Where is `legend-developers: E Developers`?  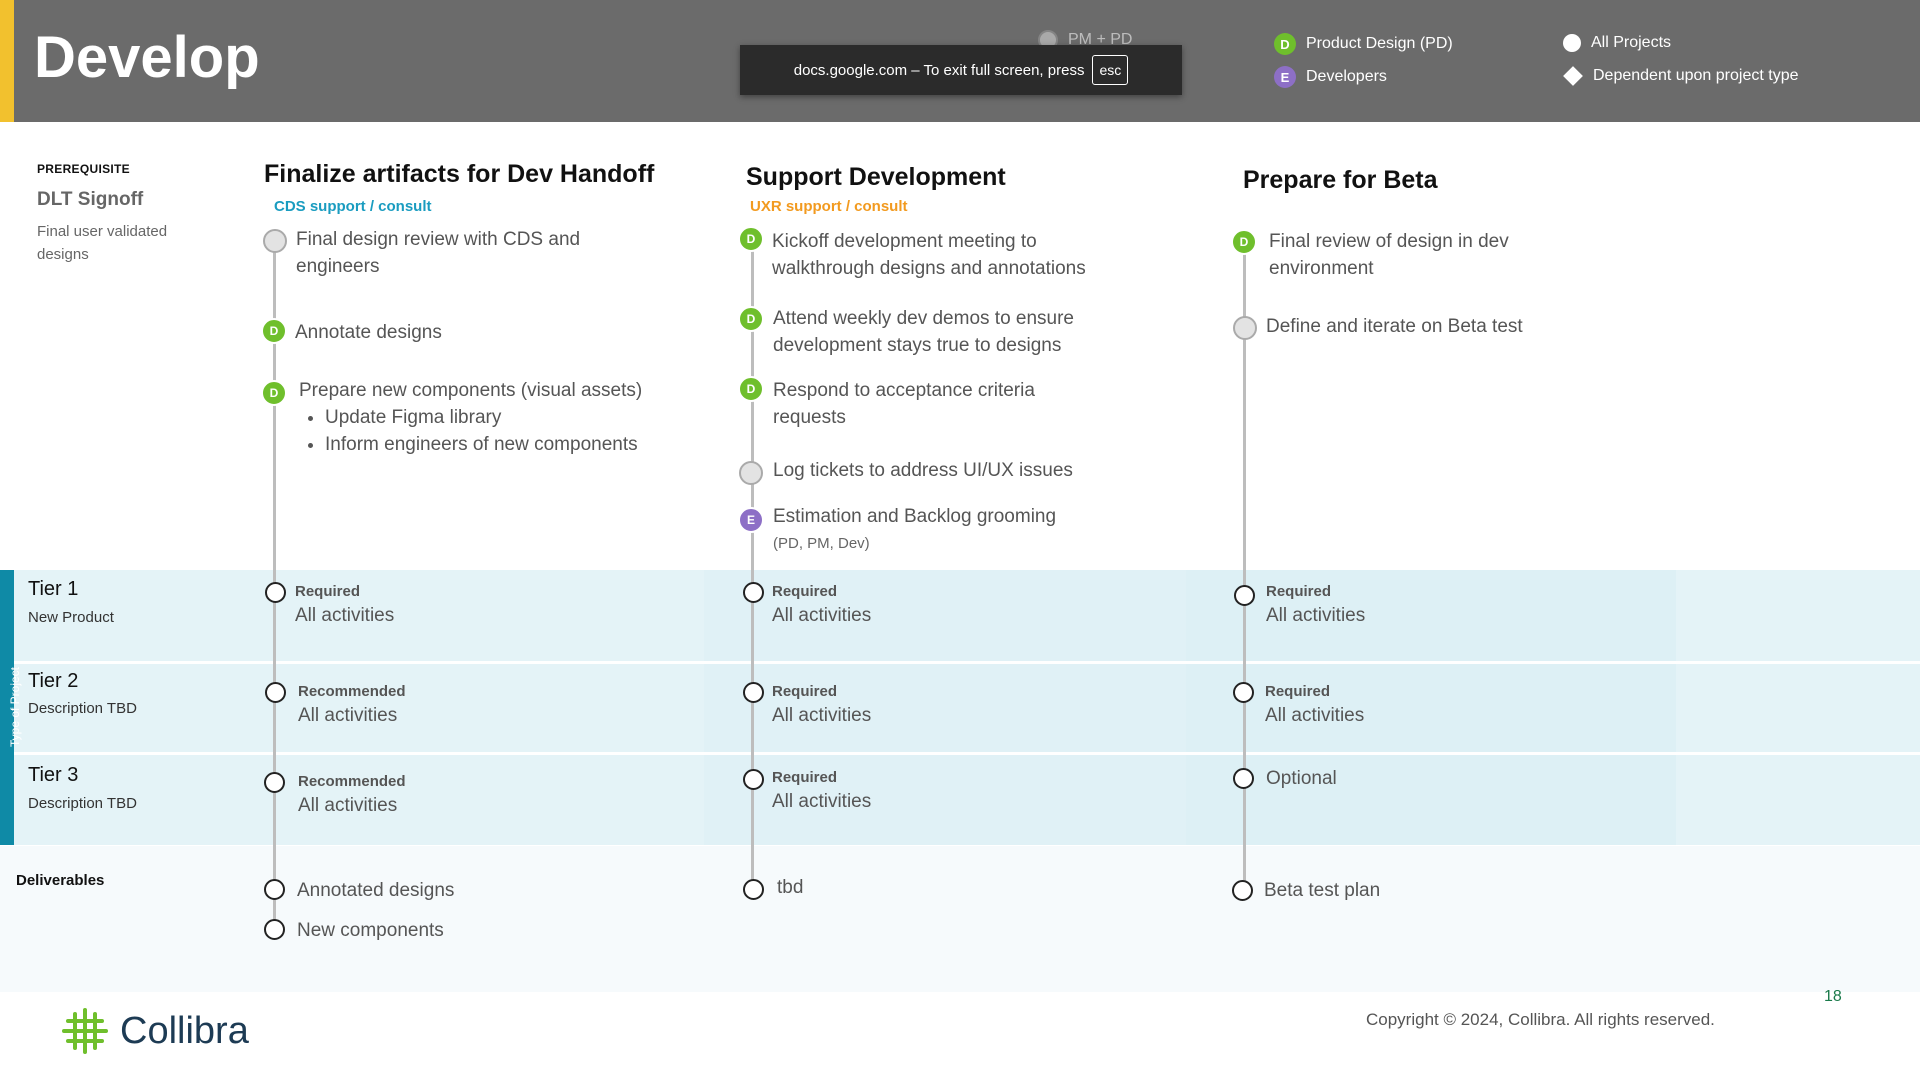
legend-developers: E Developers is located at coordinates (1330, 77).